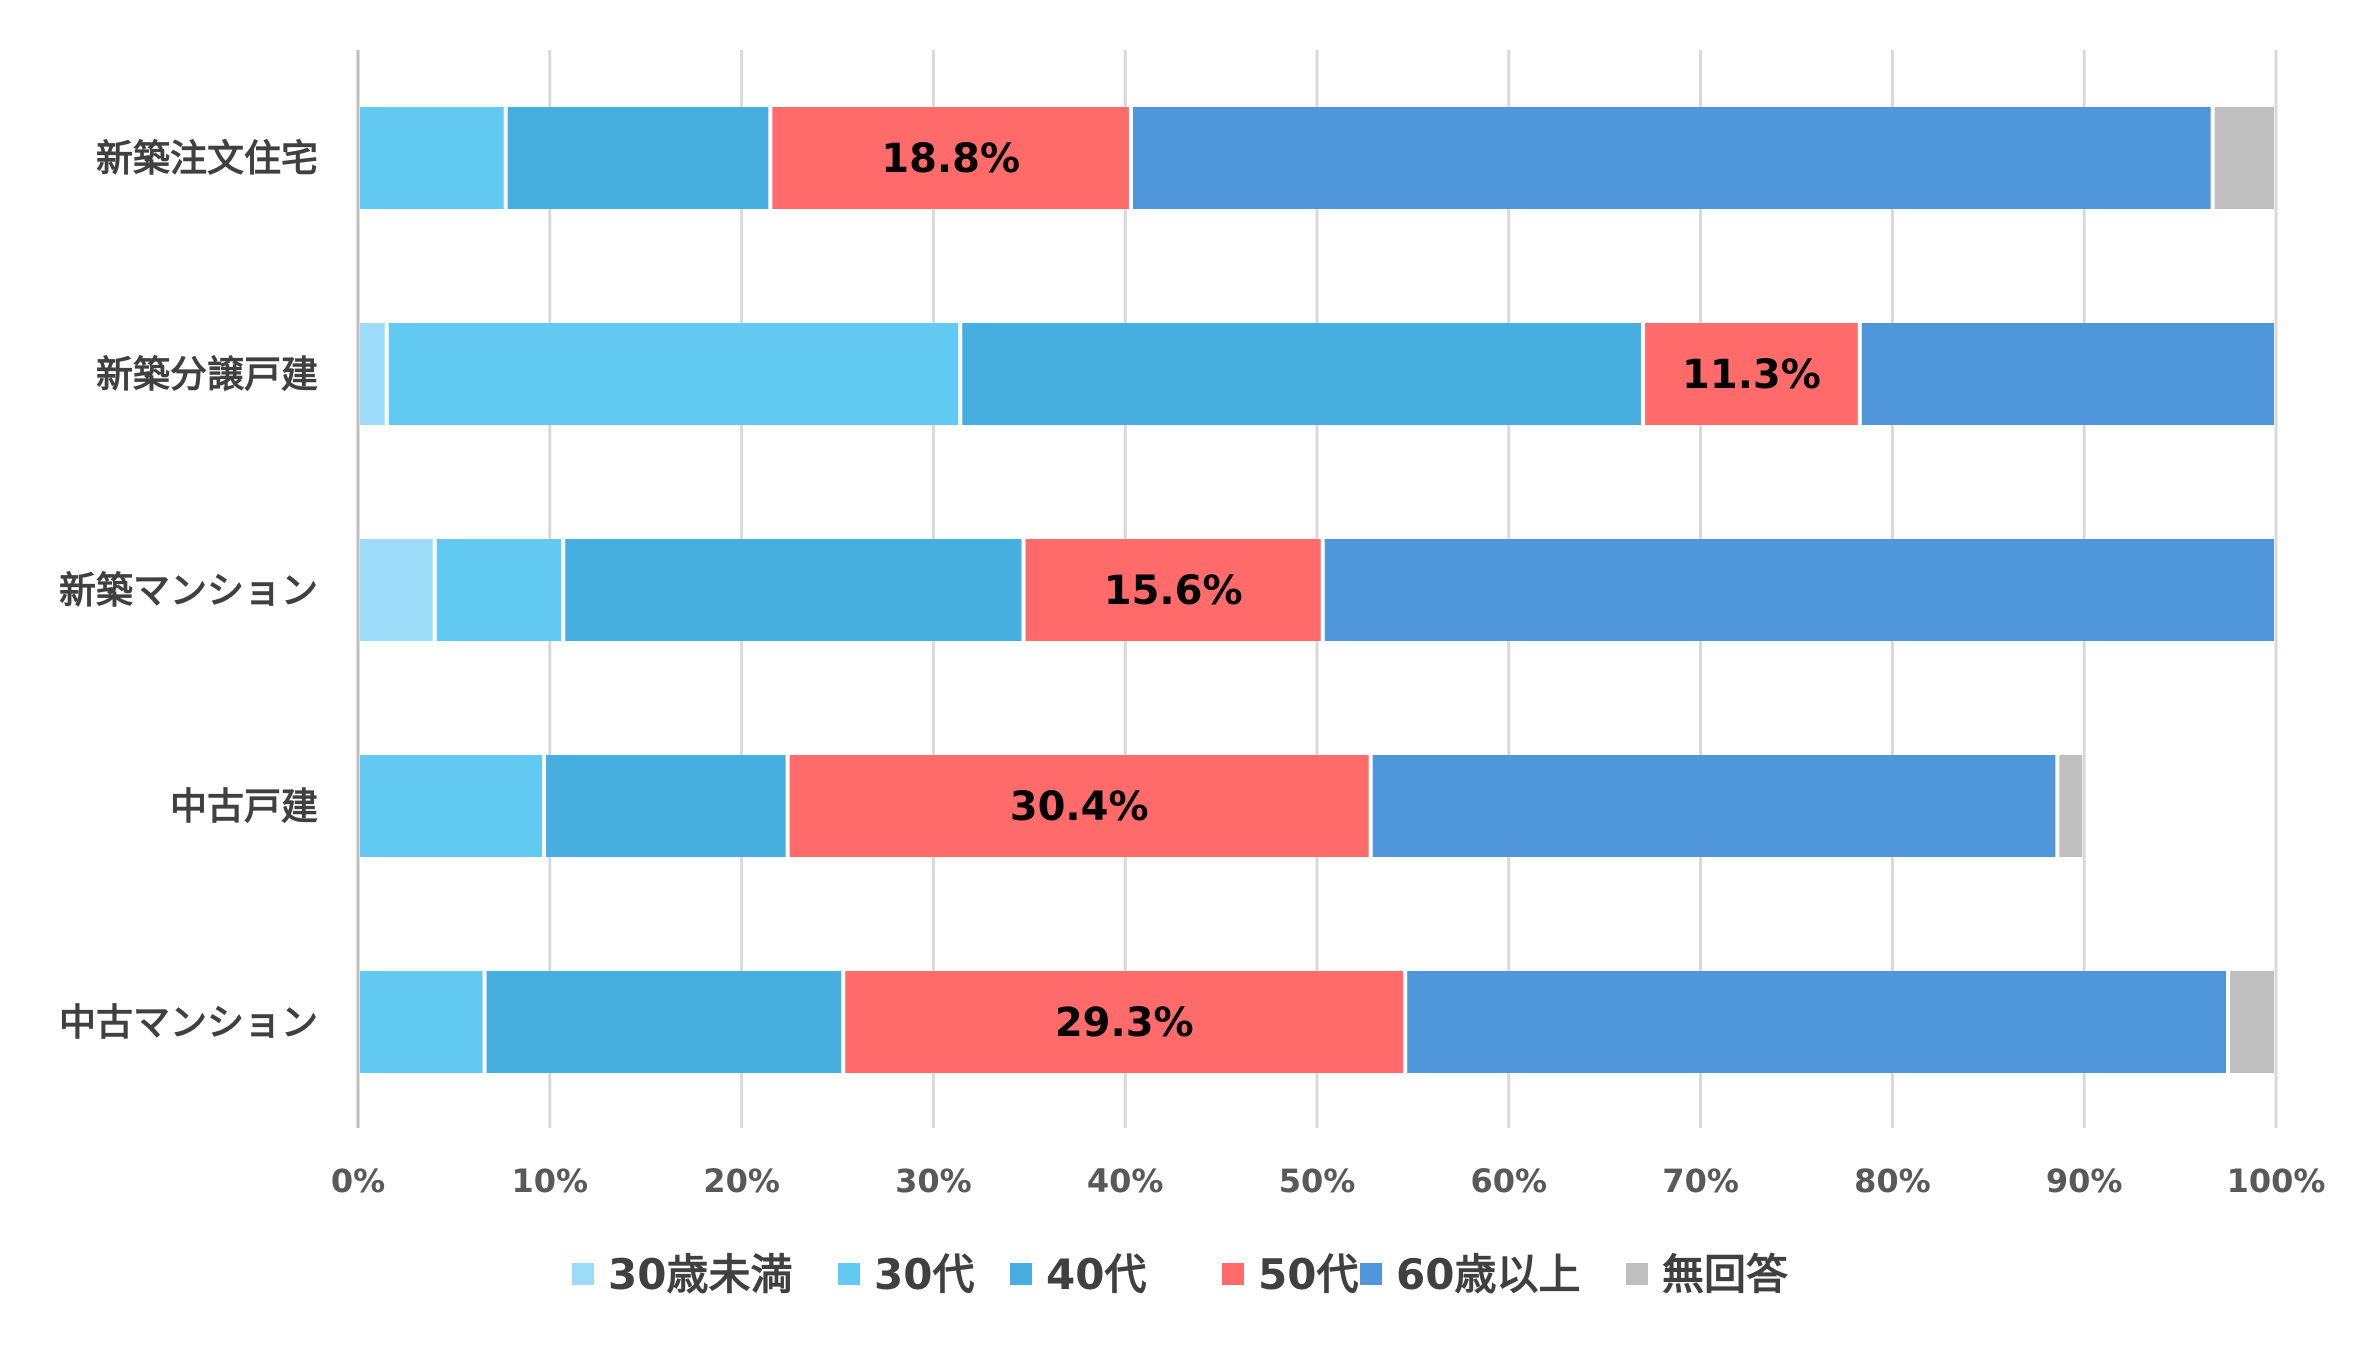 The height and width of the screenshot is (1346, 2366). I want to click on category-label: 新築マンション, so click(188, 590).